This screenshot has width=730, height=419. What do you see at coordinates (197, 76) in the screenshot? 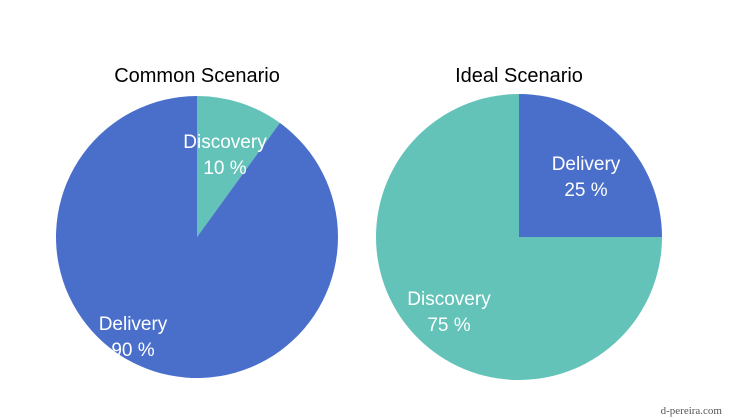
I see `common-scenario-title: Common Scenario` at bounding box center [197, 76].